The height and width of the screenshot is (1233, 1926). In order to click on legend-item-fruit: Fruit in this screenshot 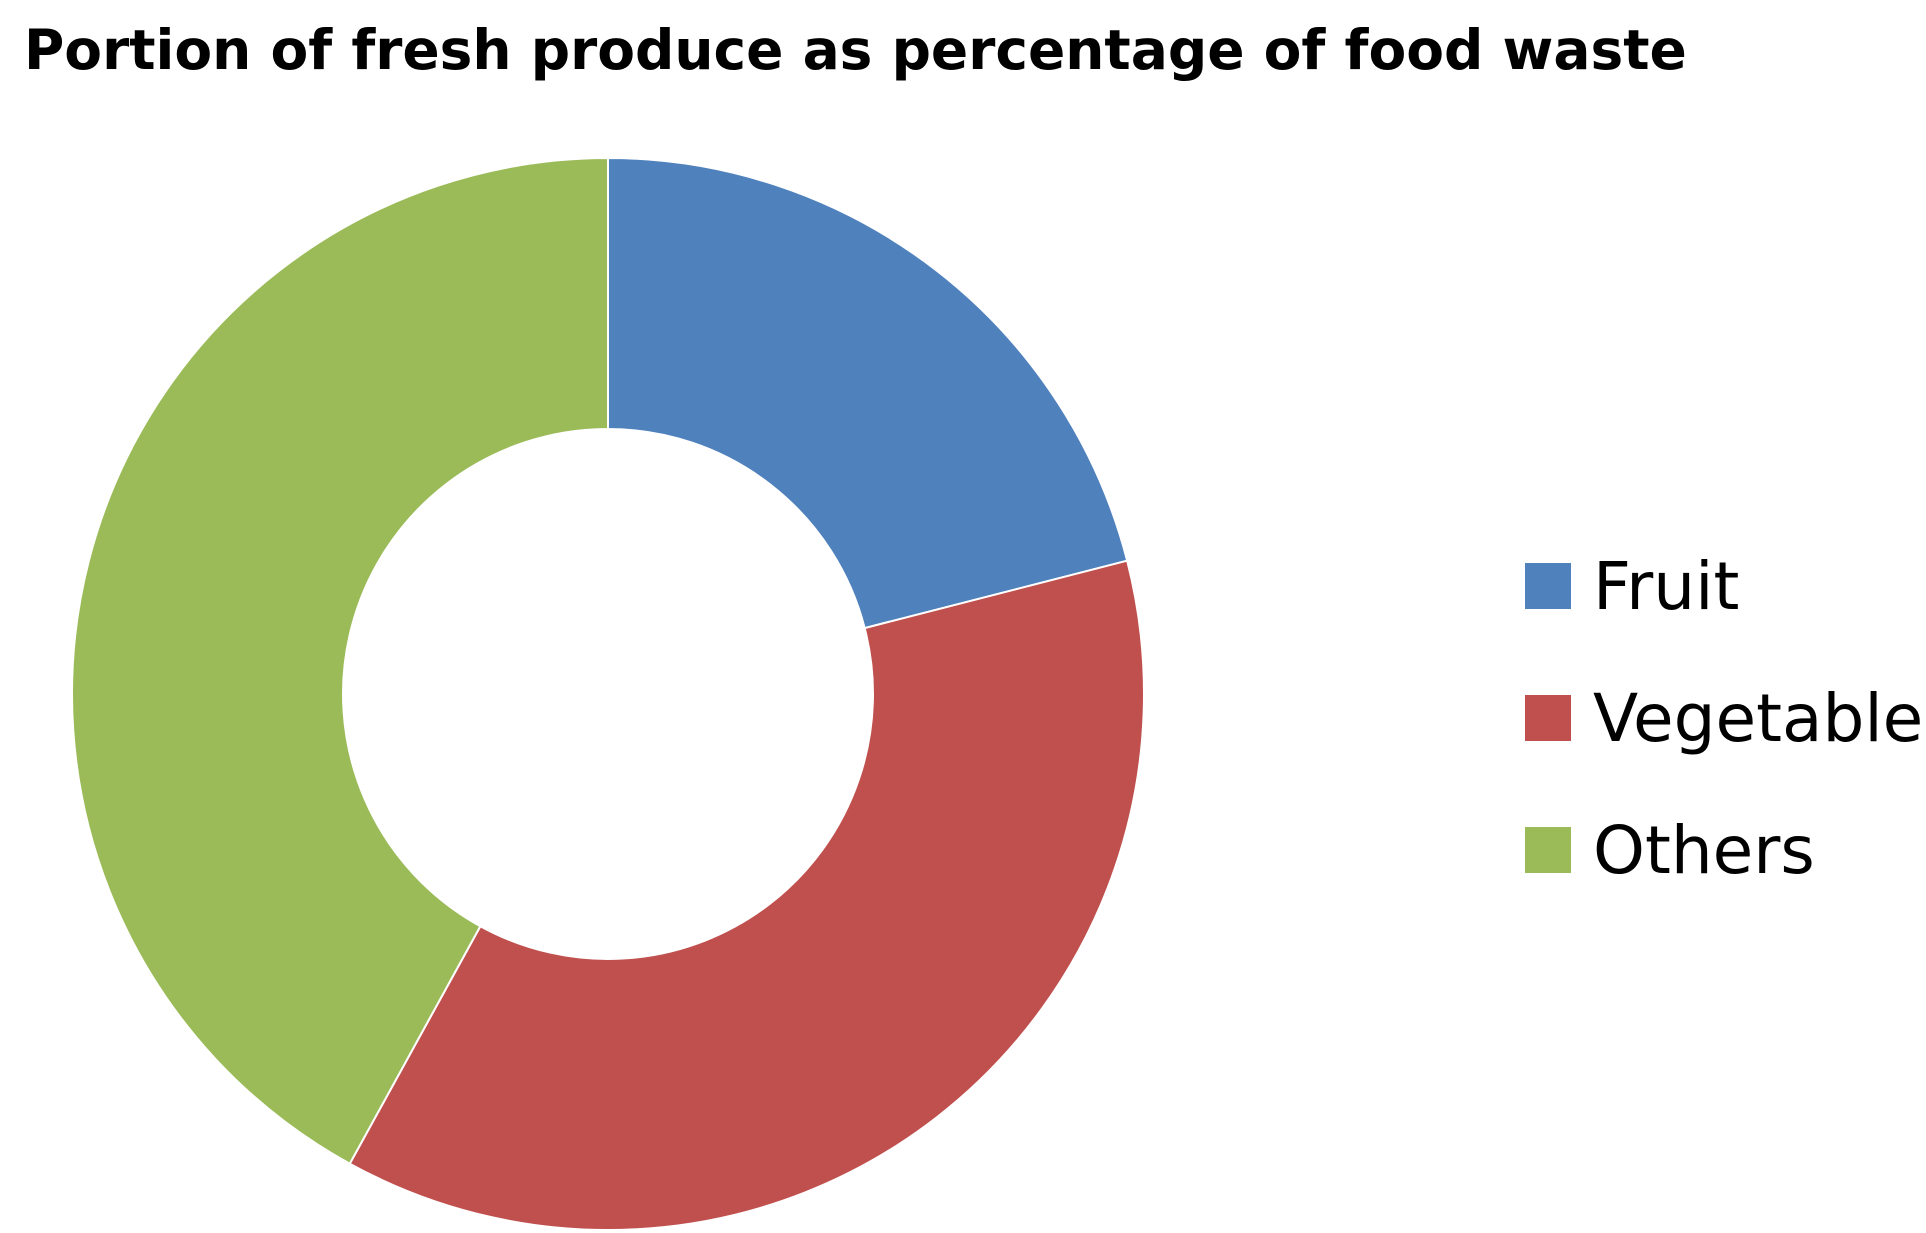, I will do `click(1724, 586)`.